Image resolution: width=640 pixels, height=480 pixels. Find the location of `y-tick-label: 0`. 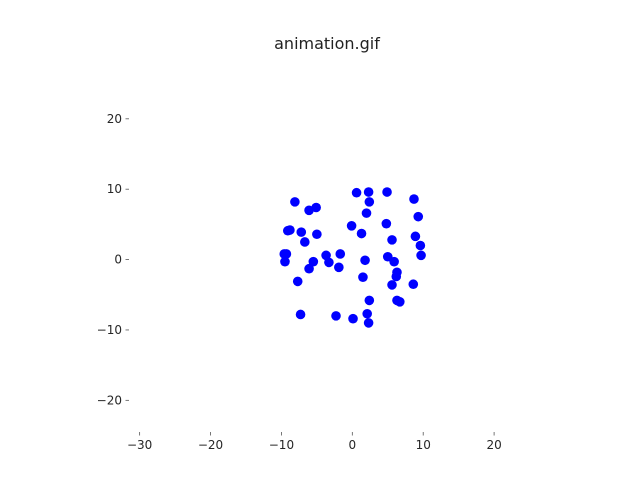

y-tick-label: 0 is located at coordinates (118, 260).